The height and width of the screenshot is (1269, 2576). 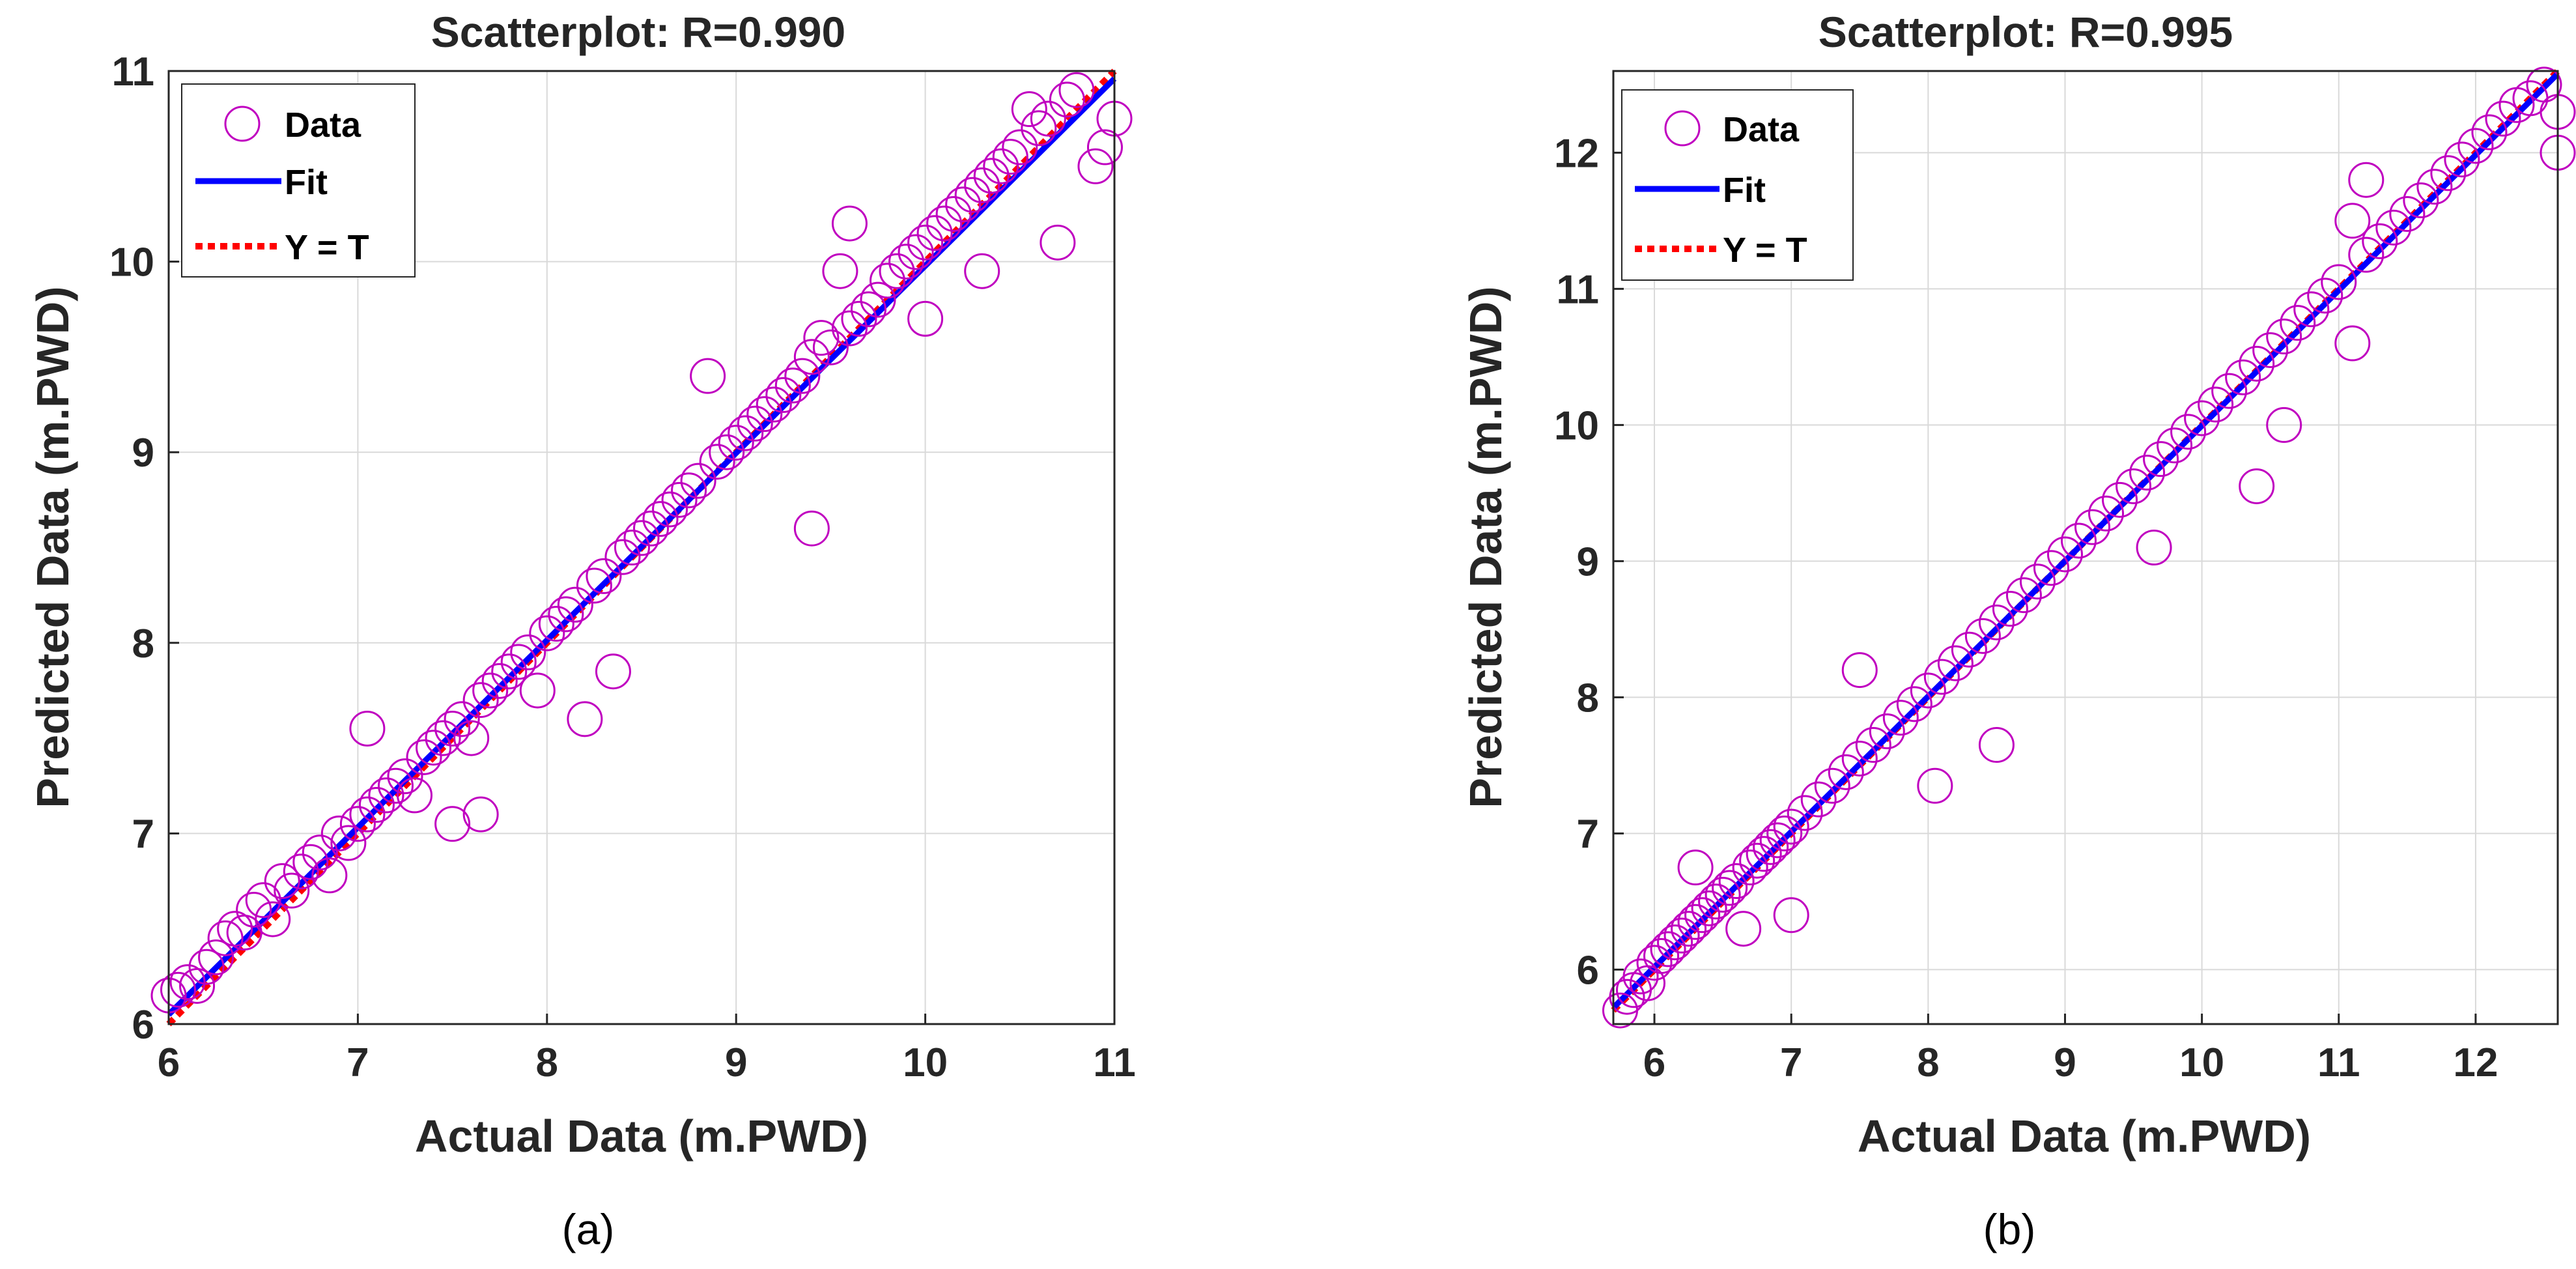 I want to click on legend-data-marker-a, so click(x=242, y=124).